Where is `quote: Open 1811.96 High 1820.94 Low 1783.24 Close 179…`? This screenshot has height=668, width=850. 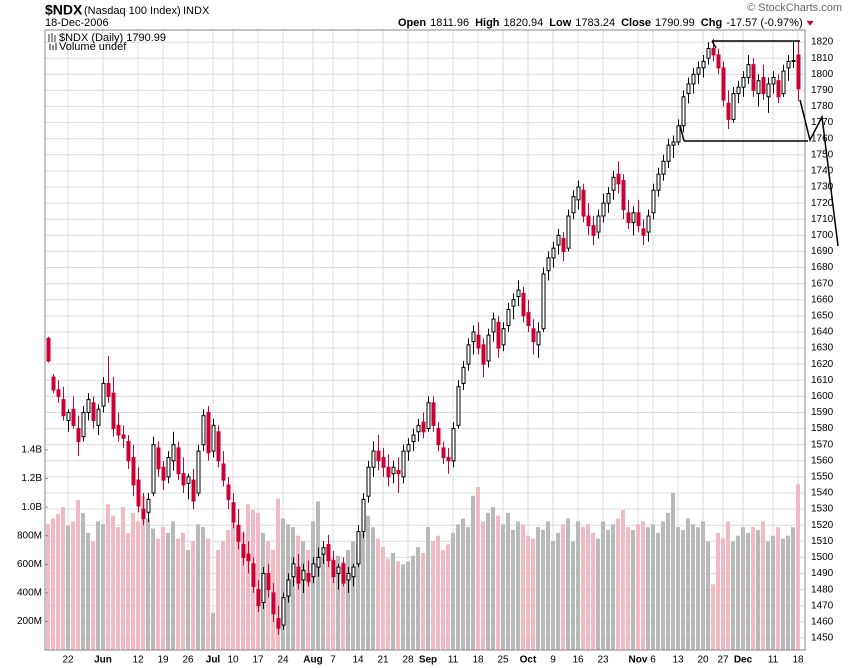
quote: Open 1811.96 High 1820.94 Low 1783.24 Close 179… is located at coordinates (600, 23).